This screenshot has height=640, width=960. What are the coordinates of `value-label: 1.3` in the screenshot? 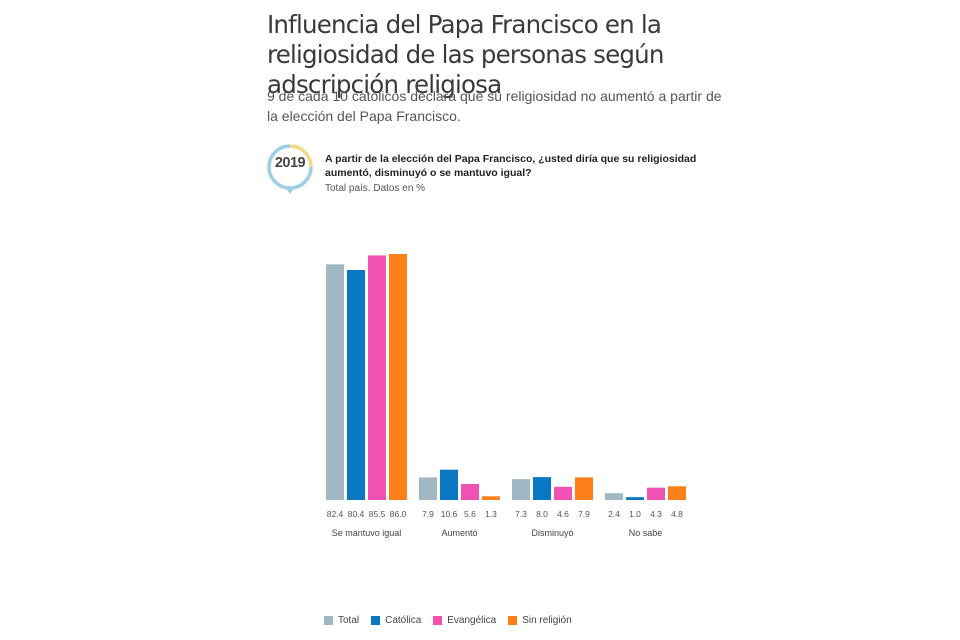 It's located at (491, 514).